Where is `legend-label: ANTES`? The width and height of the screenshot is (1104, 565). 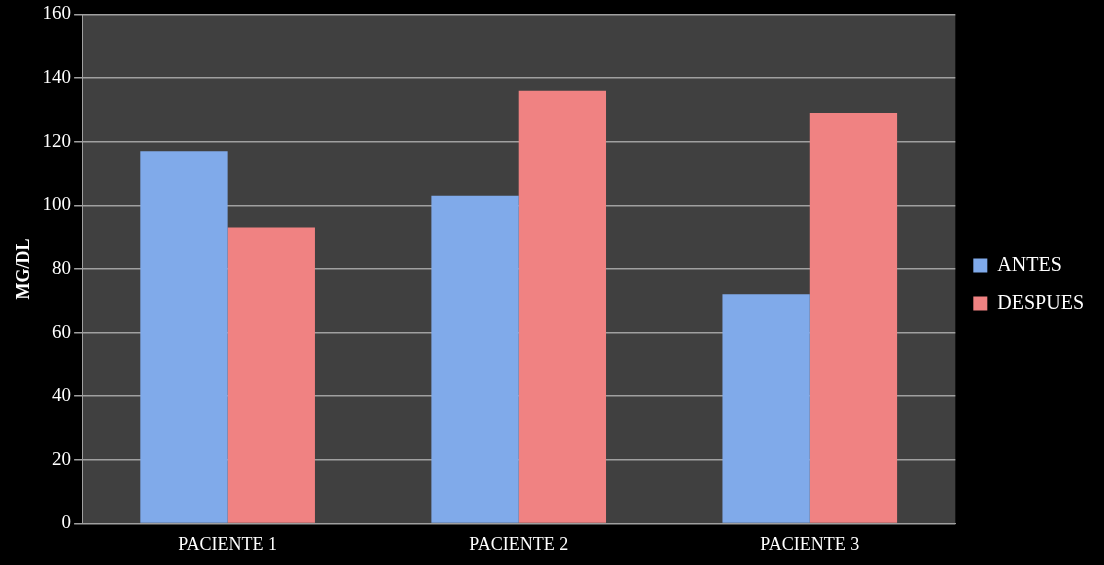 legend-label: ANTES is located at coordinates (1029, 263).